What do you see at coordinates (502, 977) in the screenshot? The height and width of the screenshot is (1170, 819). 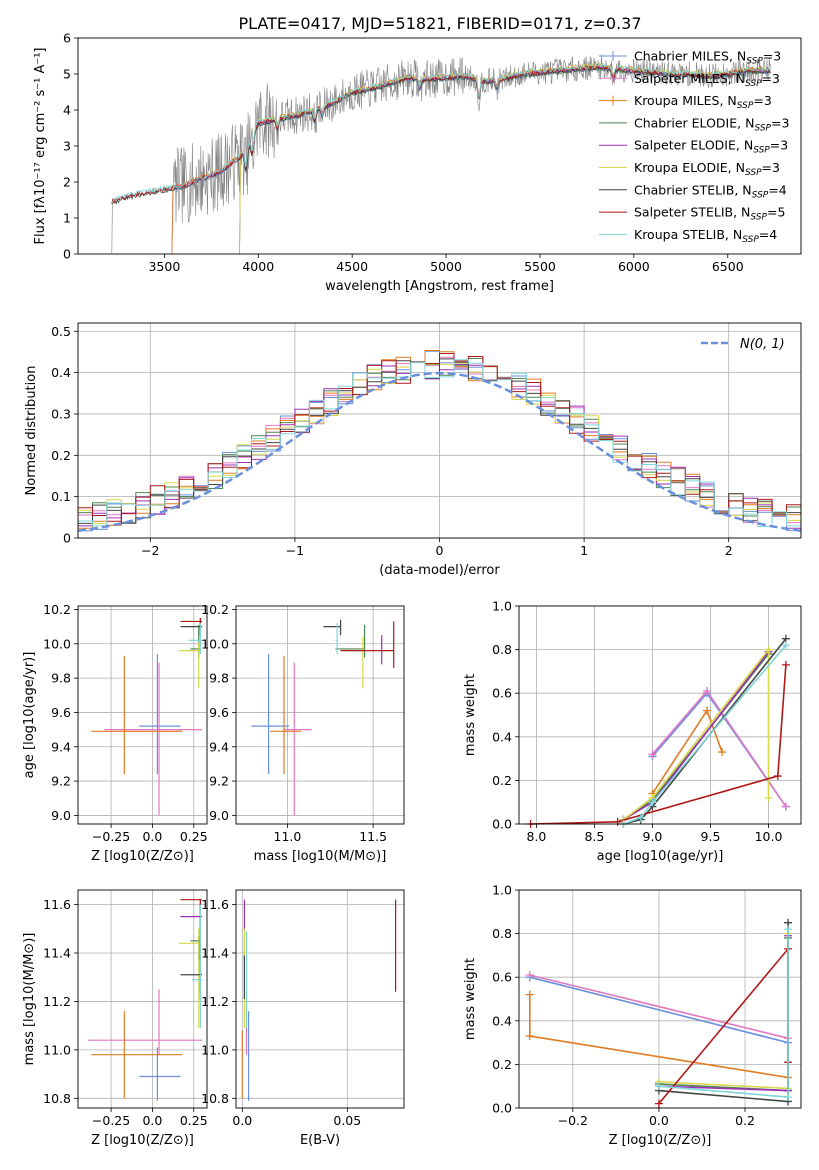 I see `y-tick-label: 0.6` at bounding box center [502, 977].